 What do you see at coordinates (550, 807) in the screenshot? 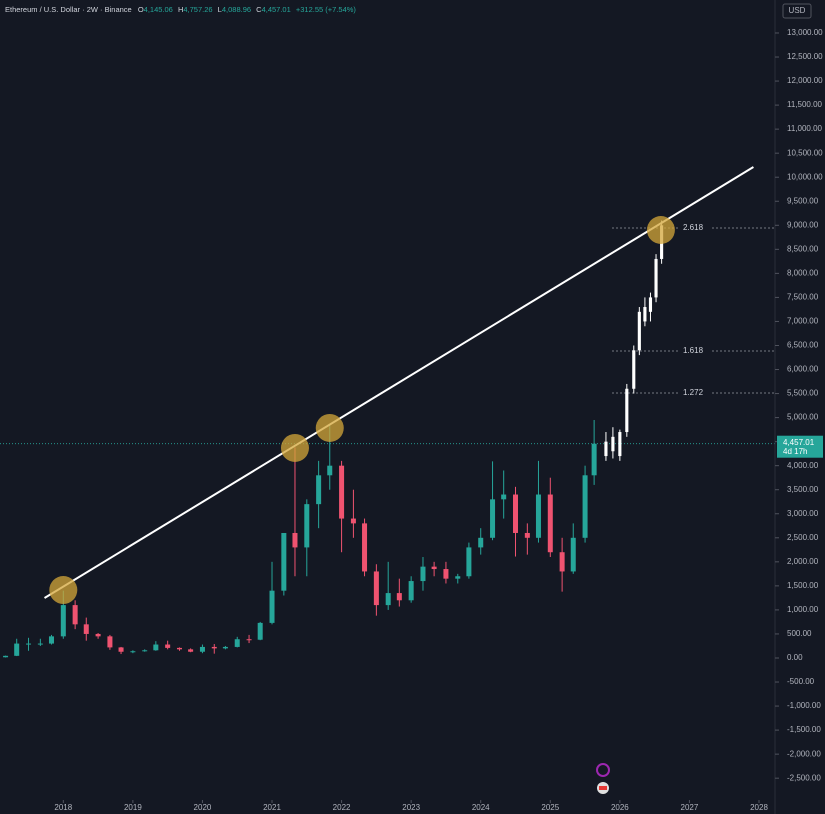
I see `x-tick-label: 2025` at bounding box center [550, 807].